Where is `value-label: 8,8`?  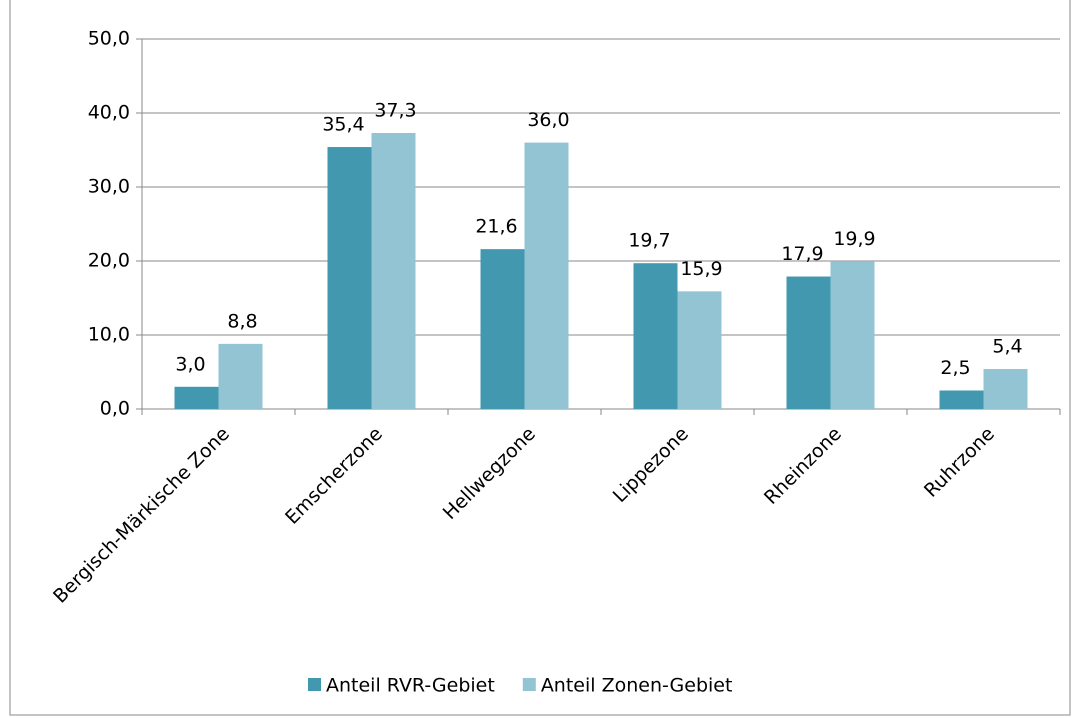 value-label: 8,8 is located at coordinates (242, 321).